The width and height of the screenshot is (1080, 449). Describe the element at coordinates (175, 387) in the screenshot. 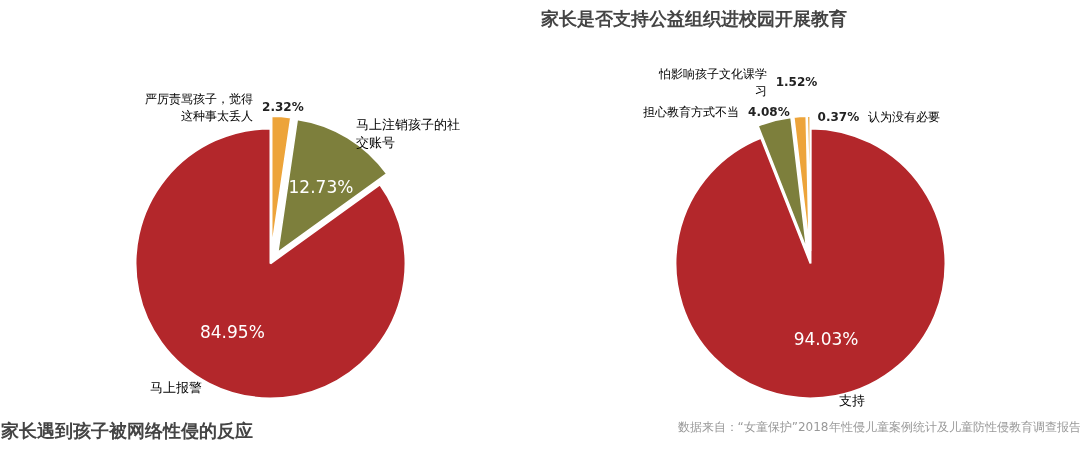

I see `slice-label: 马上报警` at that location.